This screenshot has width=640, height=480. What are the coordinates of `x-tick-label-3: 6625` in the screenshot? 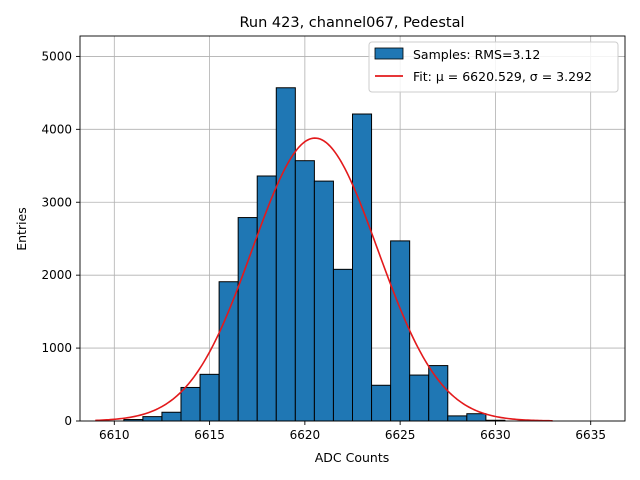 It's located at (400, 435).